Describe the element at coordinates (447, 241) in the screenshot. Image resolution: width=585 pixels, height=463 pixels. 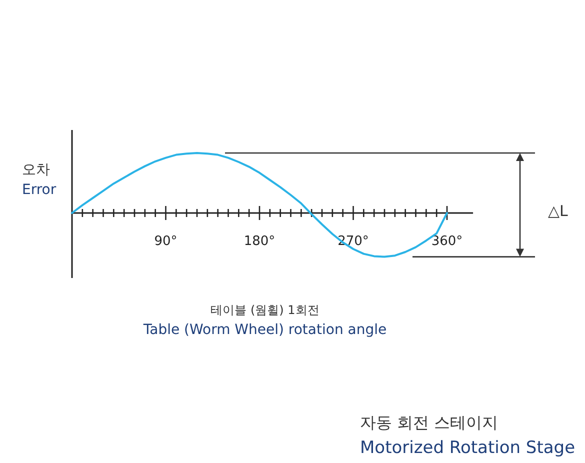
I see `x-tick-label: 360°` at that location.